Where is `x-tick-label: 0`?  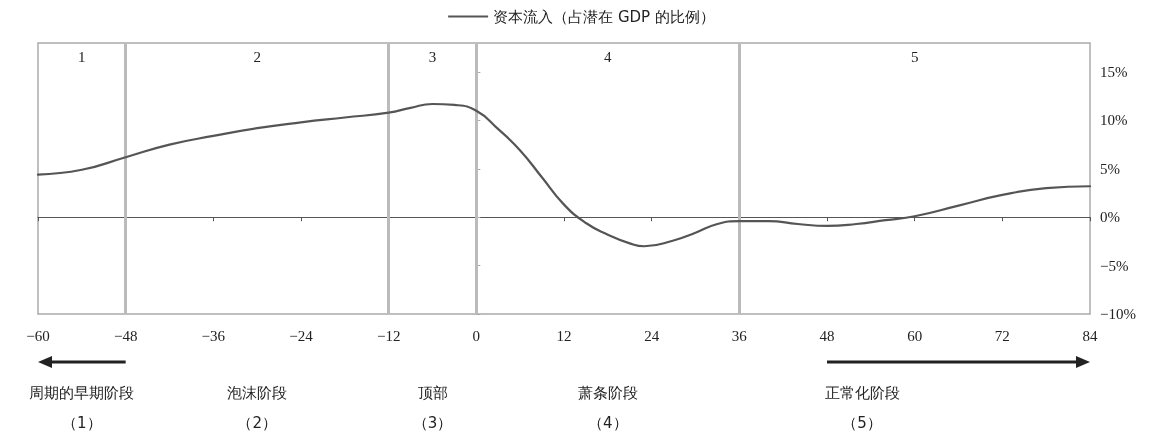
x-tick-label: 0 is located at coordinates (476, 335).